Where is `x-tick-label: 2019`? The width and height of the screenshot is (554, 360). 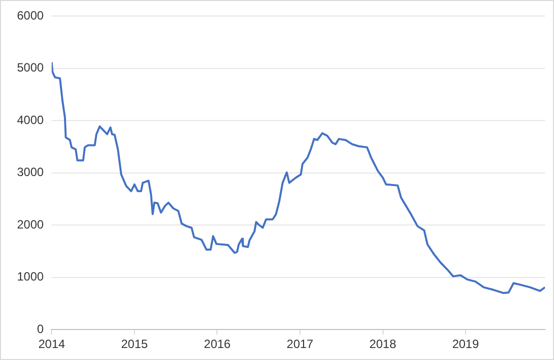
x-tick-label: 2019 is located at coordinates (466, 344).